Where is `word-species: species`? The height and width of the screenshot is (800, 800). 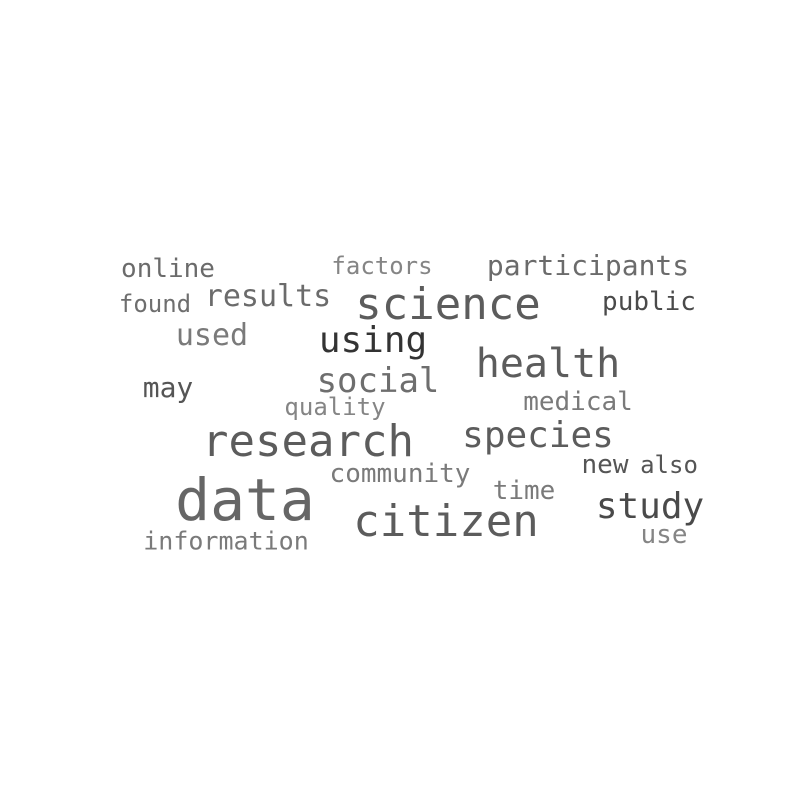
word-species: species is located at coordinates (538, 435).